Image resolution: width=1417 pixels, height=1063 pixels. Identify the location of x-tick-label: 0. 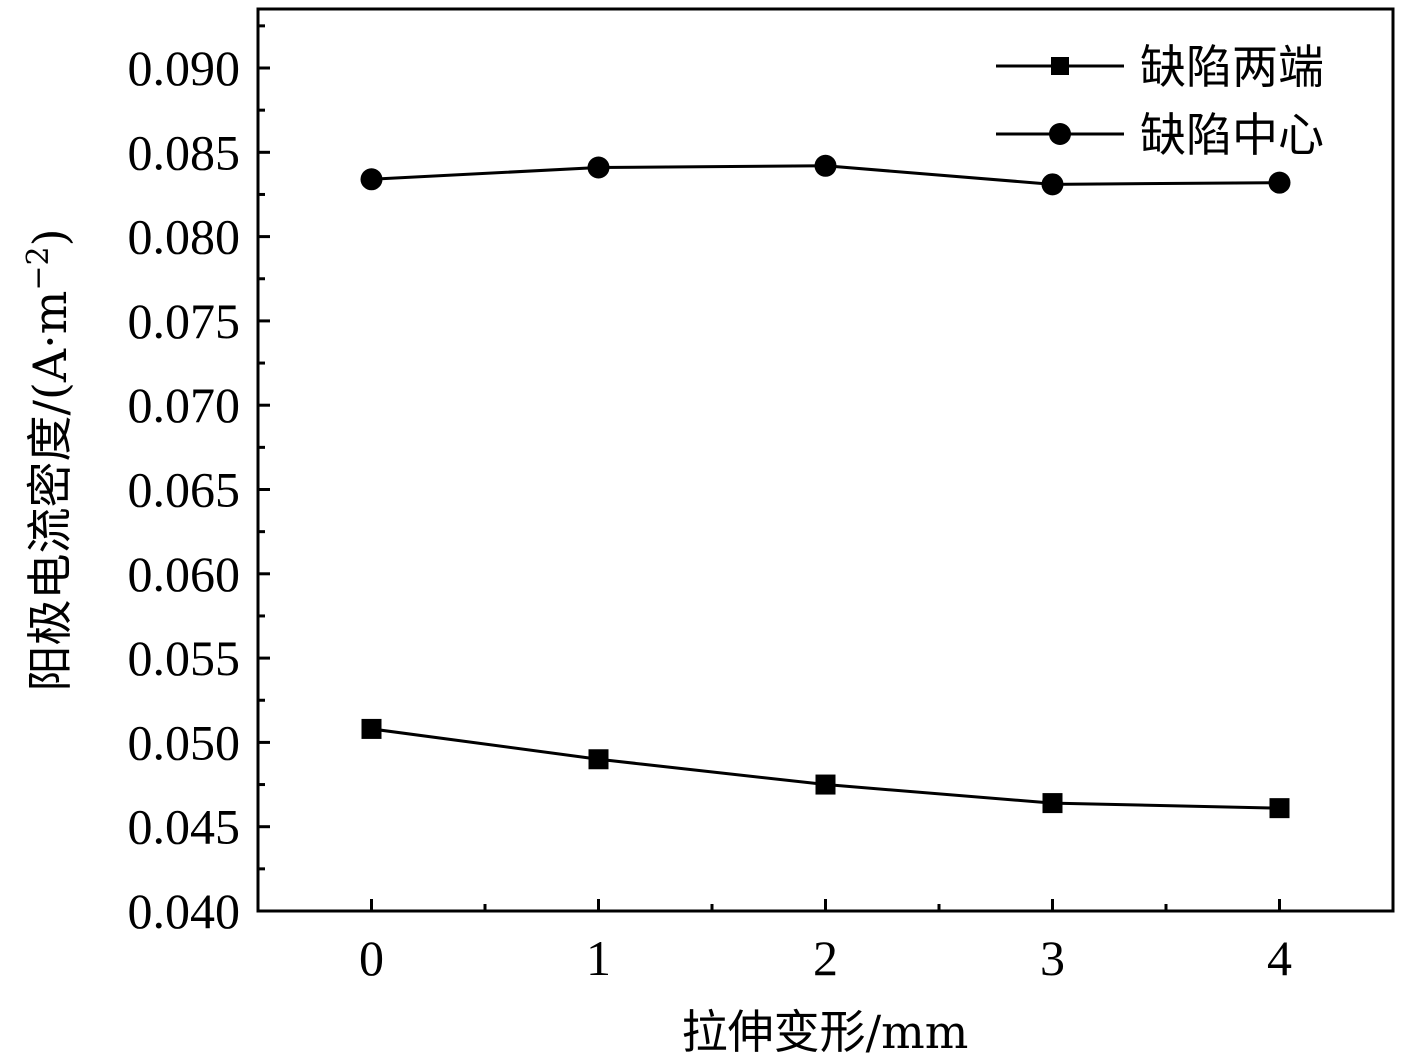
(371, 958).